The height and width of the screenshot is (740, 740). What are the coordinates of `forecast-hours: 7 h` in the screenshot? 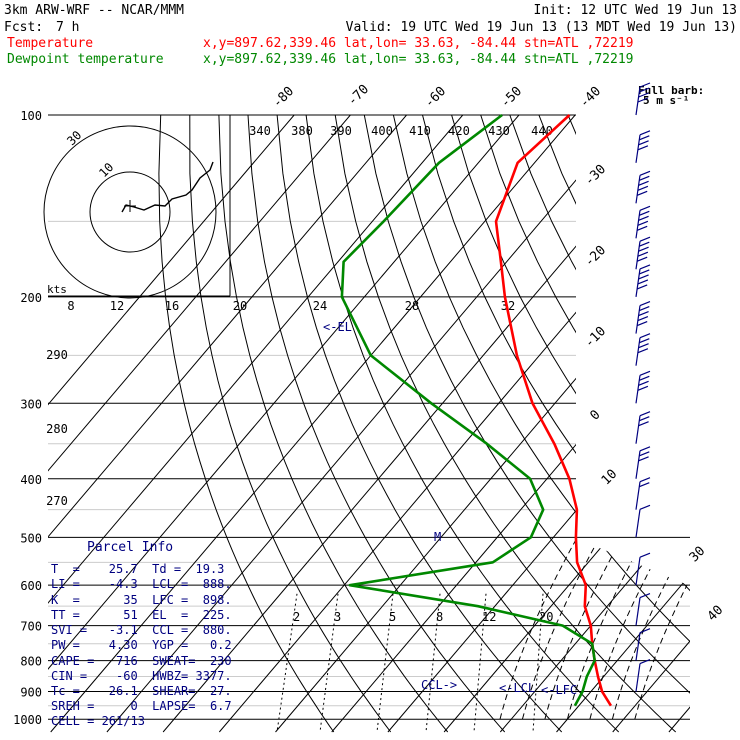 It's located at (67, 27).